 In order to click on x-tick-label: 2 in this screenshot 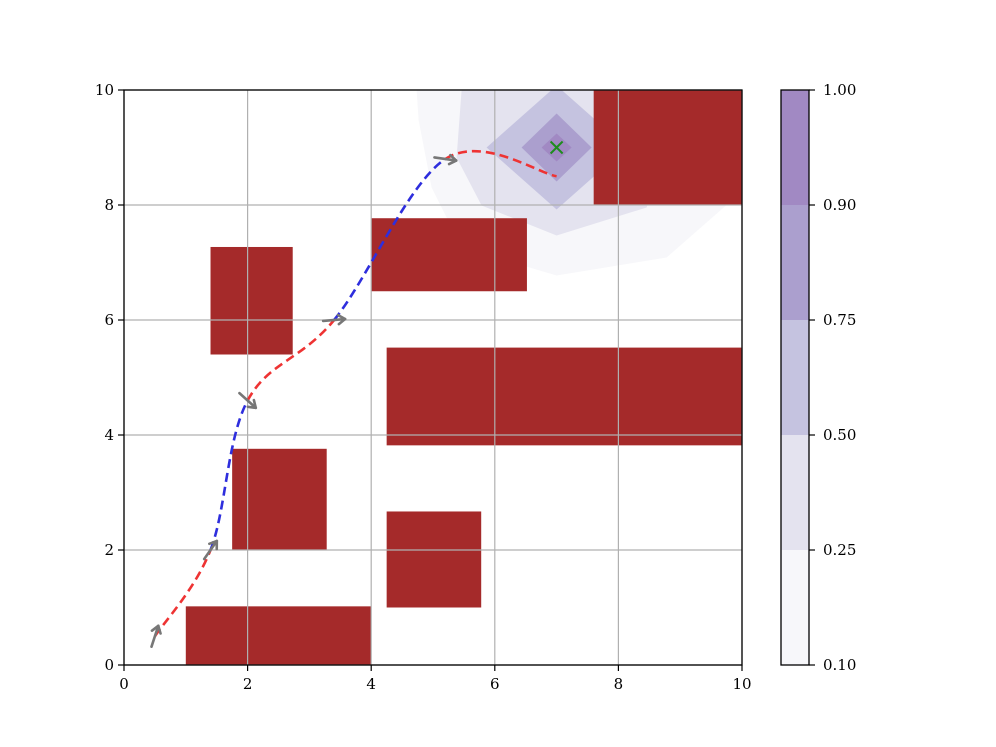, I will do `click(248, 684)`.